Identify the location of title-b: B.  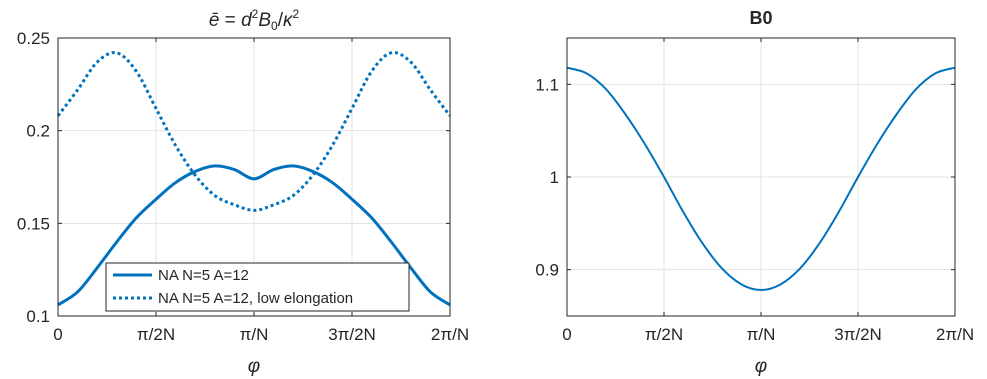
(264, 20).